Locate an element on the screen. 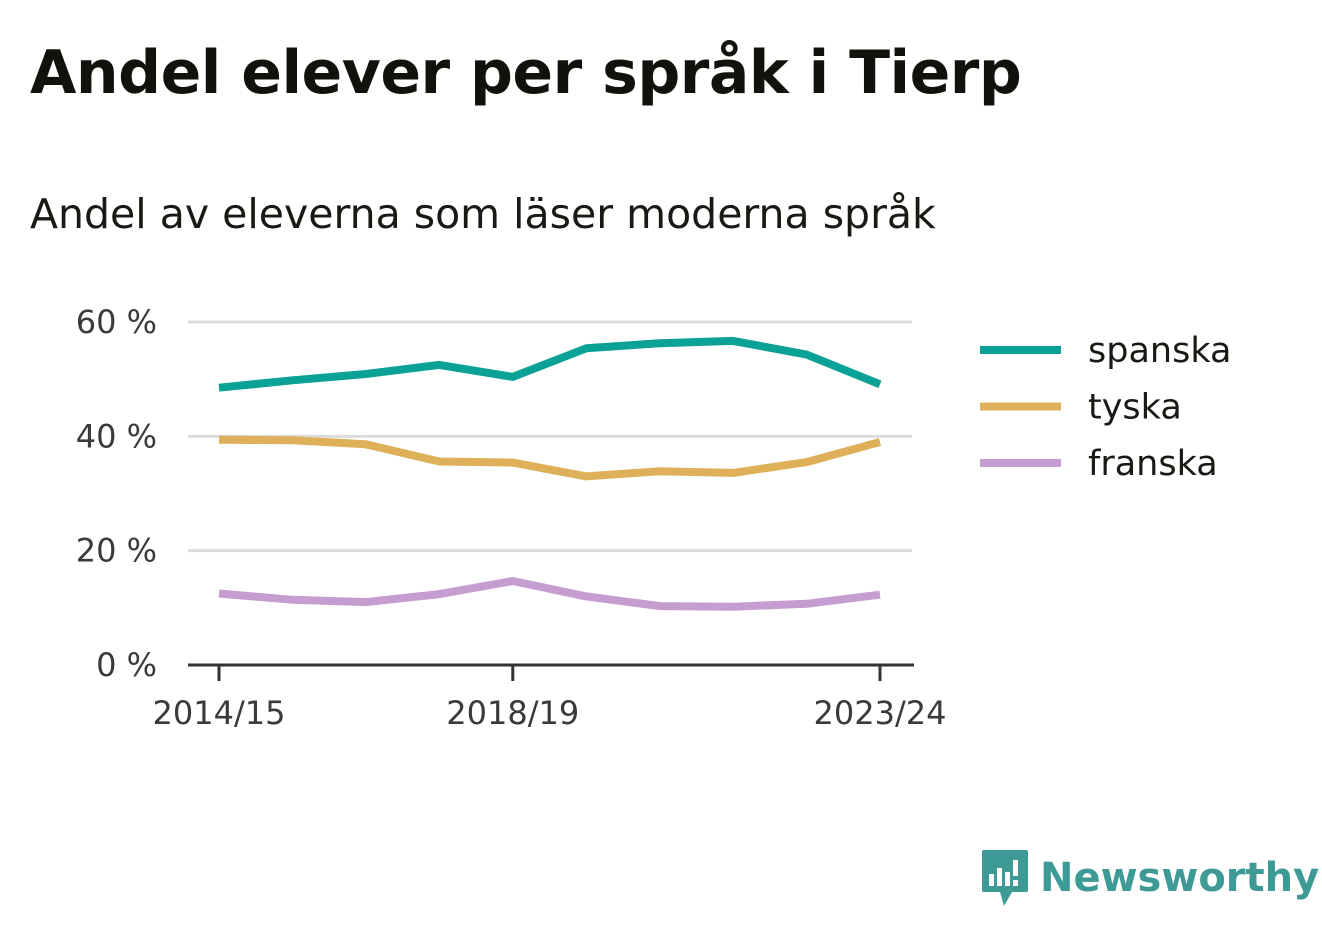 This screenshot has width=1322, height=939. series-lines is located at coordinates (550, 473).